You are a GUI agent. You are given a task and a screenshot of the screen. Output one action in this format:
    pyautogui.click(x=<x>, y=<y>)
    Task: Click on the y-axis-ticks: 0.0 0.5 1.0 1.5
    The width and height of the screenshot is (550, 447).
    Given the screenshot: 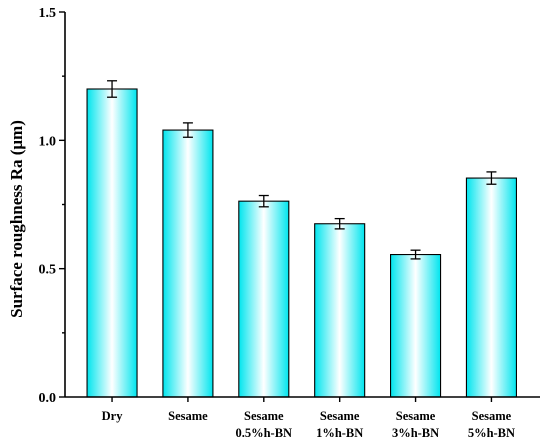 What is the action you would take?
    pyautogui.click(x=52, y=206)
    